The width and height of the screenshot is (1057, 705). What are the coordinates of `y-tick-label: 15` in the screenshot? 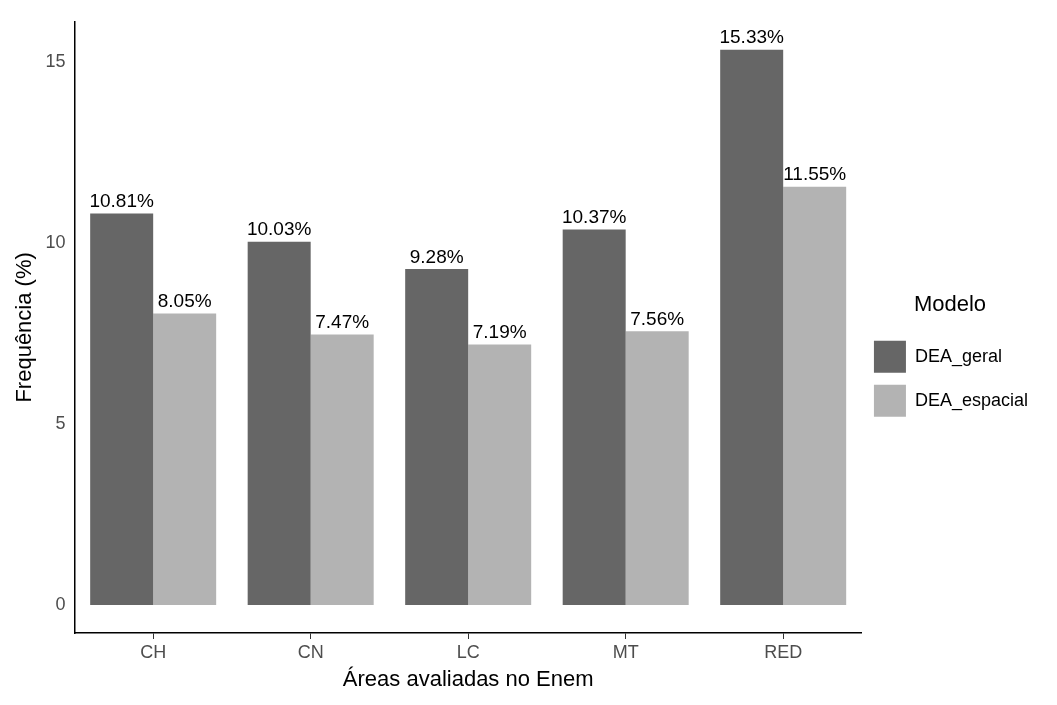 It's located at (55, 60).